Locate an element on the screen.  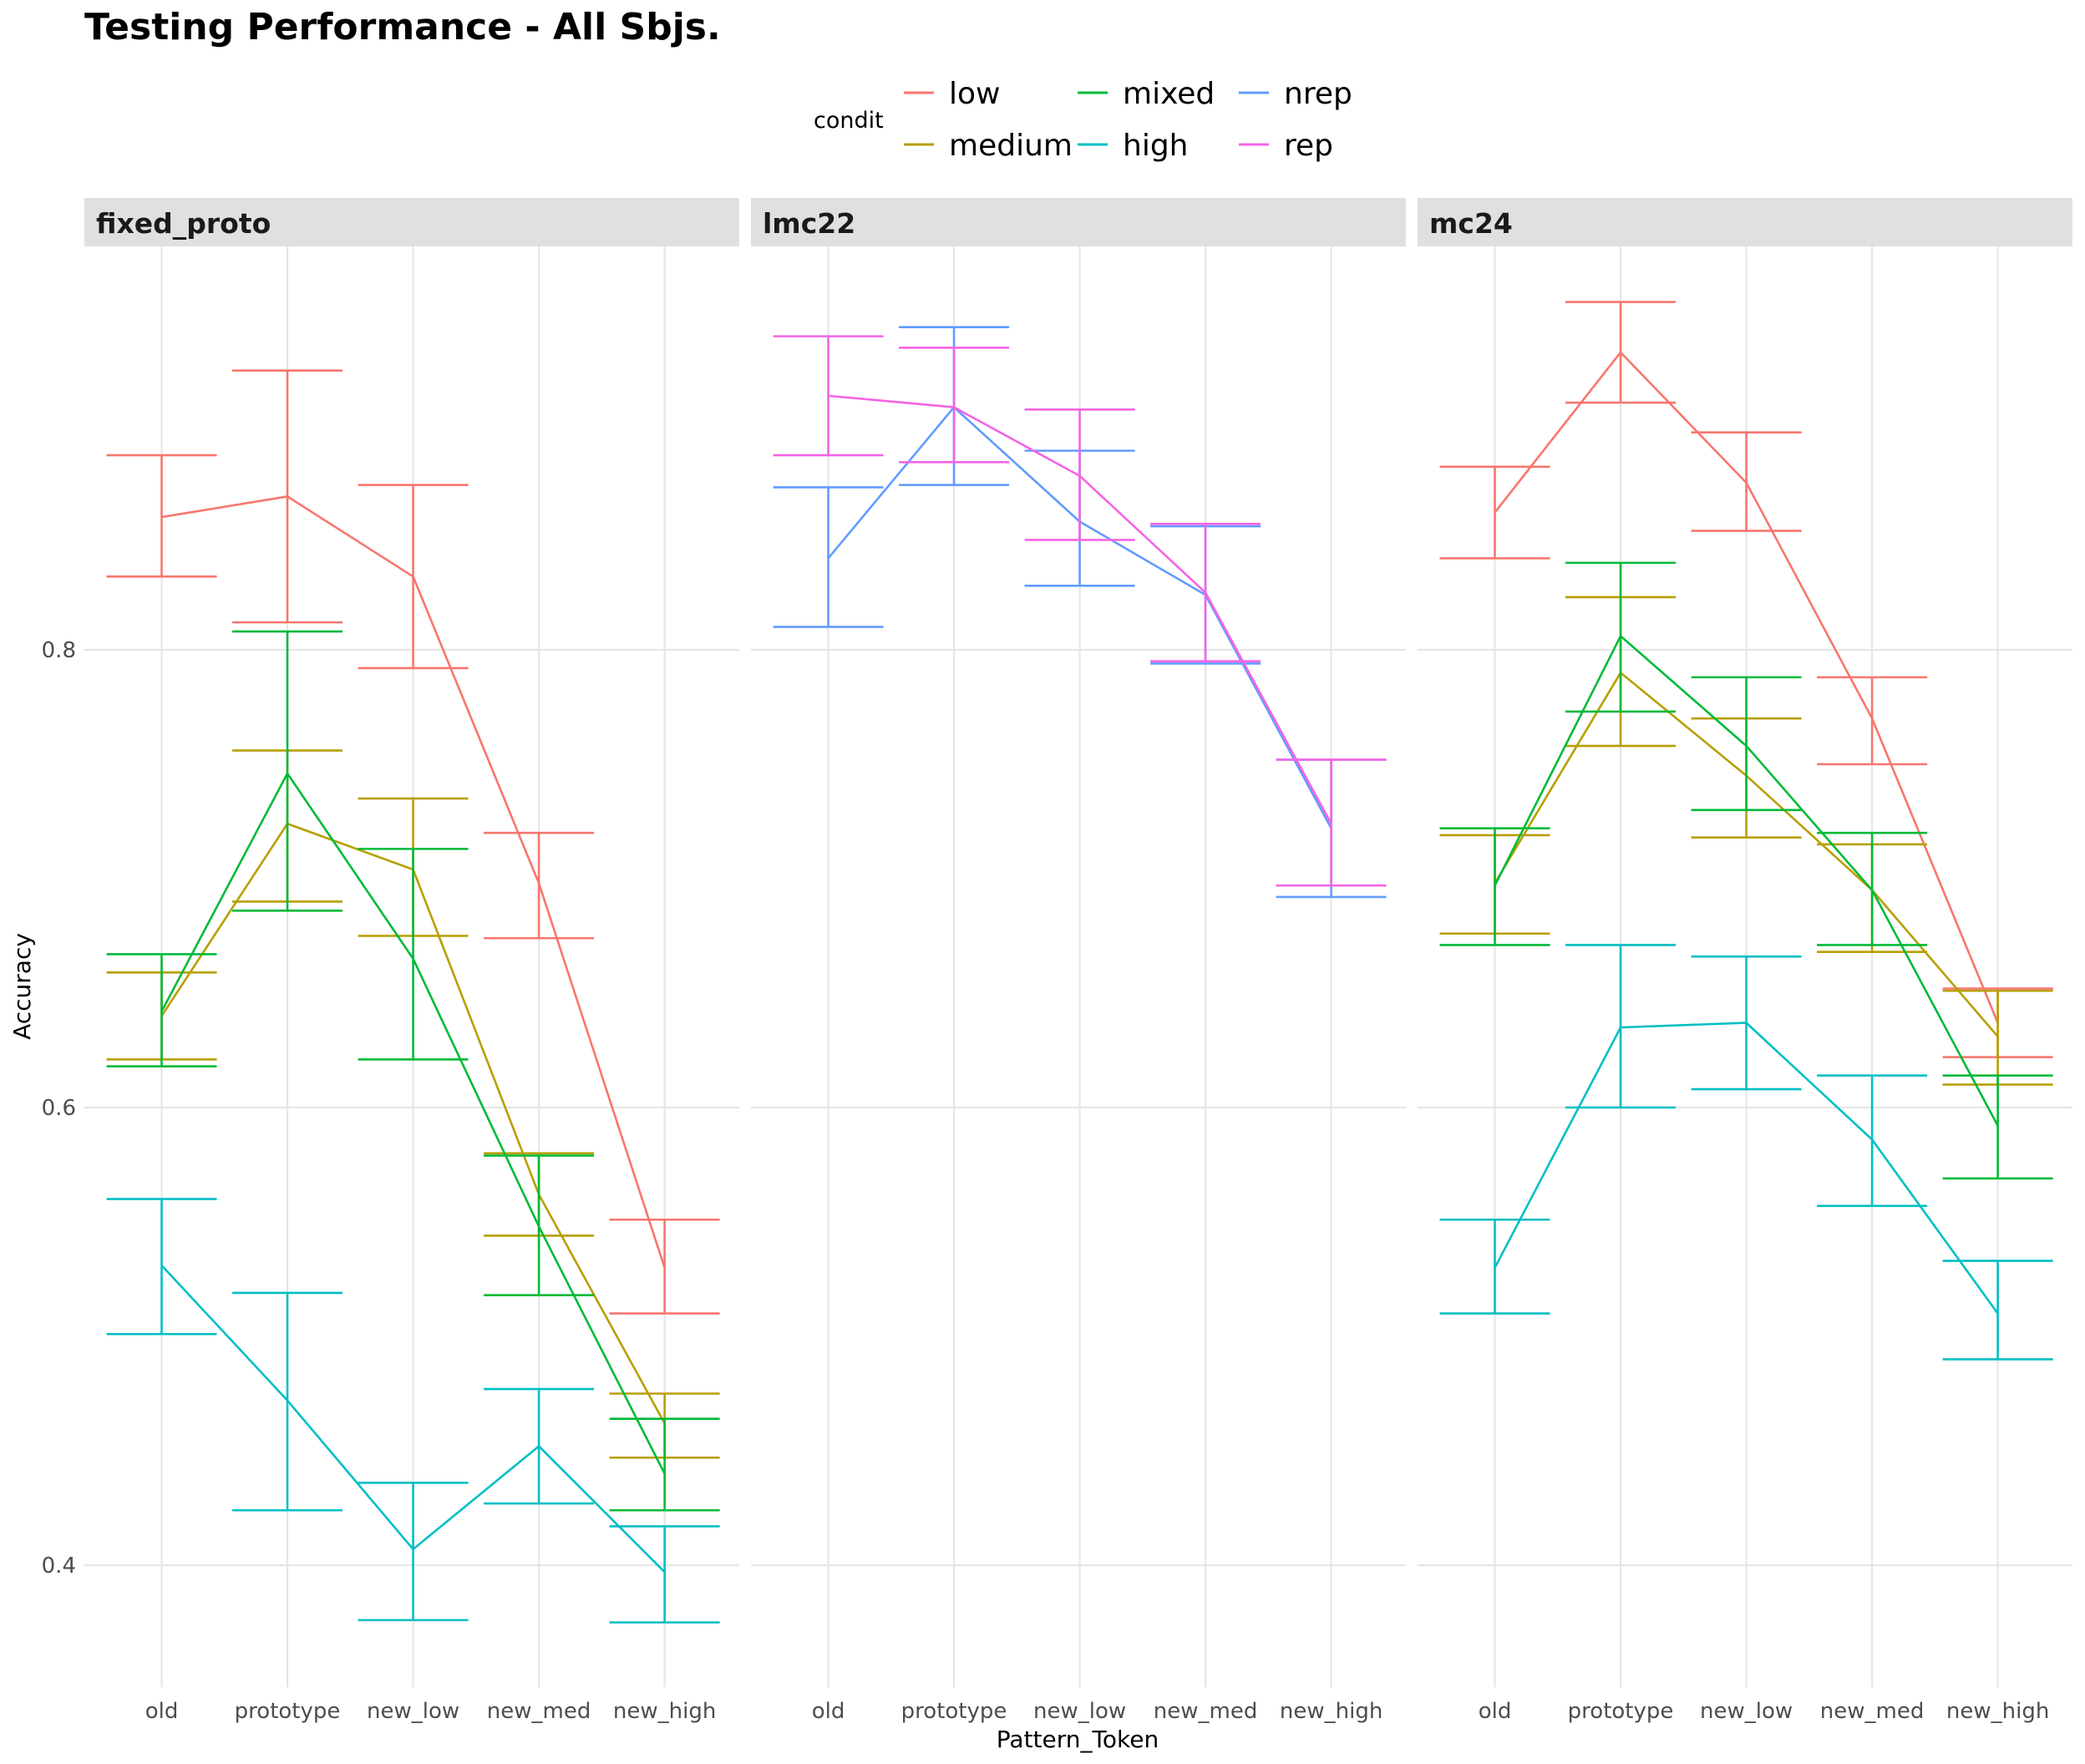
legend-item-rep: rep is located at coordinates (1286, 146).